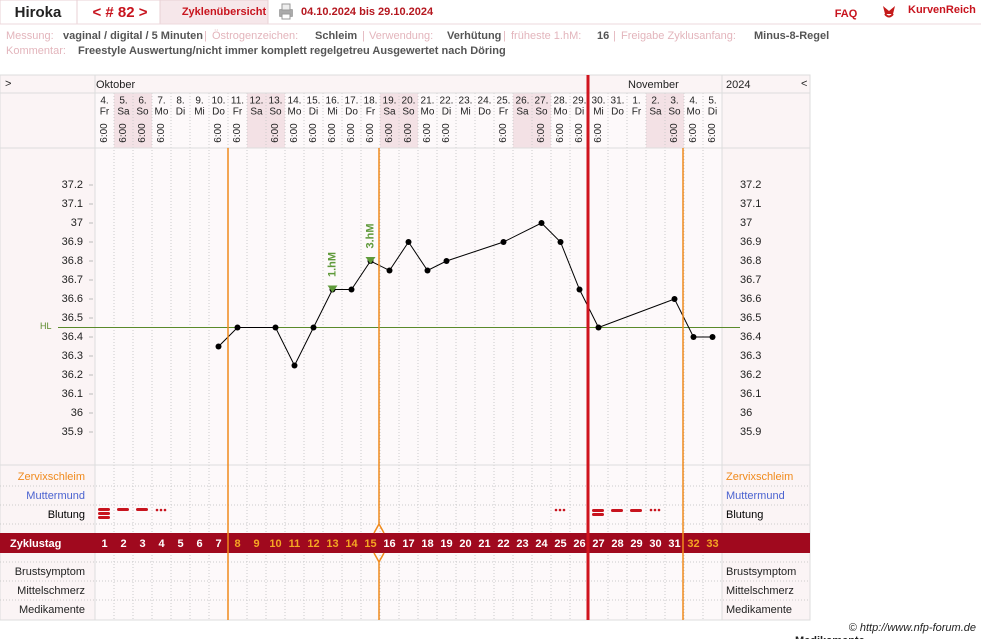  Describe the element at coordinates (199, 101) in the screenshot. I see `day-number: 9.` at that location.